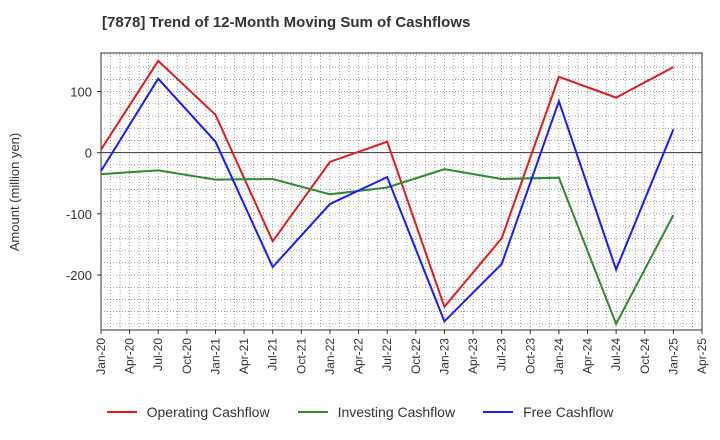  What do you see at coordinates (559, 356) in the screenshot?
I see `x-tick-label: Jan-24` at bounding box center [559, 356].